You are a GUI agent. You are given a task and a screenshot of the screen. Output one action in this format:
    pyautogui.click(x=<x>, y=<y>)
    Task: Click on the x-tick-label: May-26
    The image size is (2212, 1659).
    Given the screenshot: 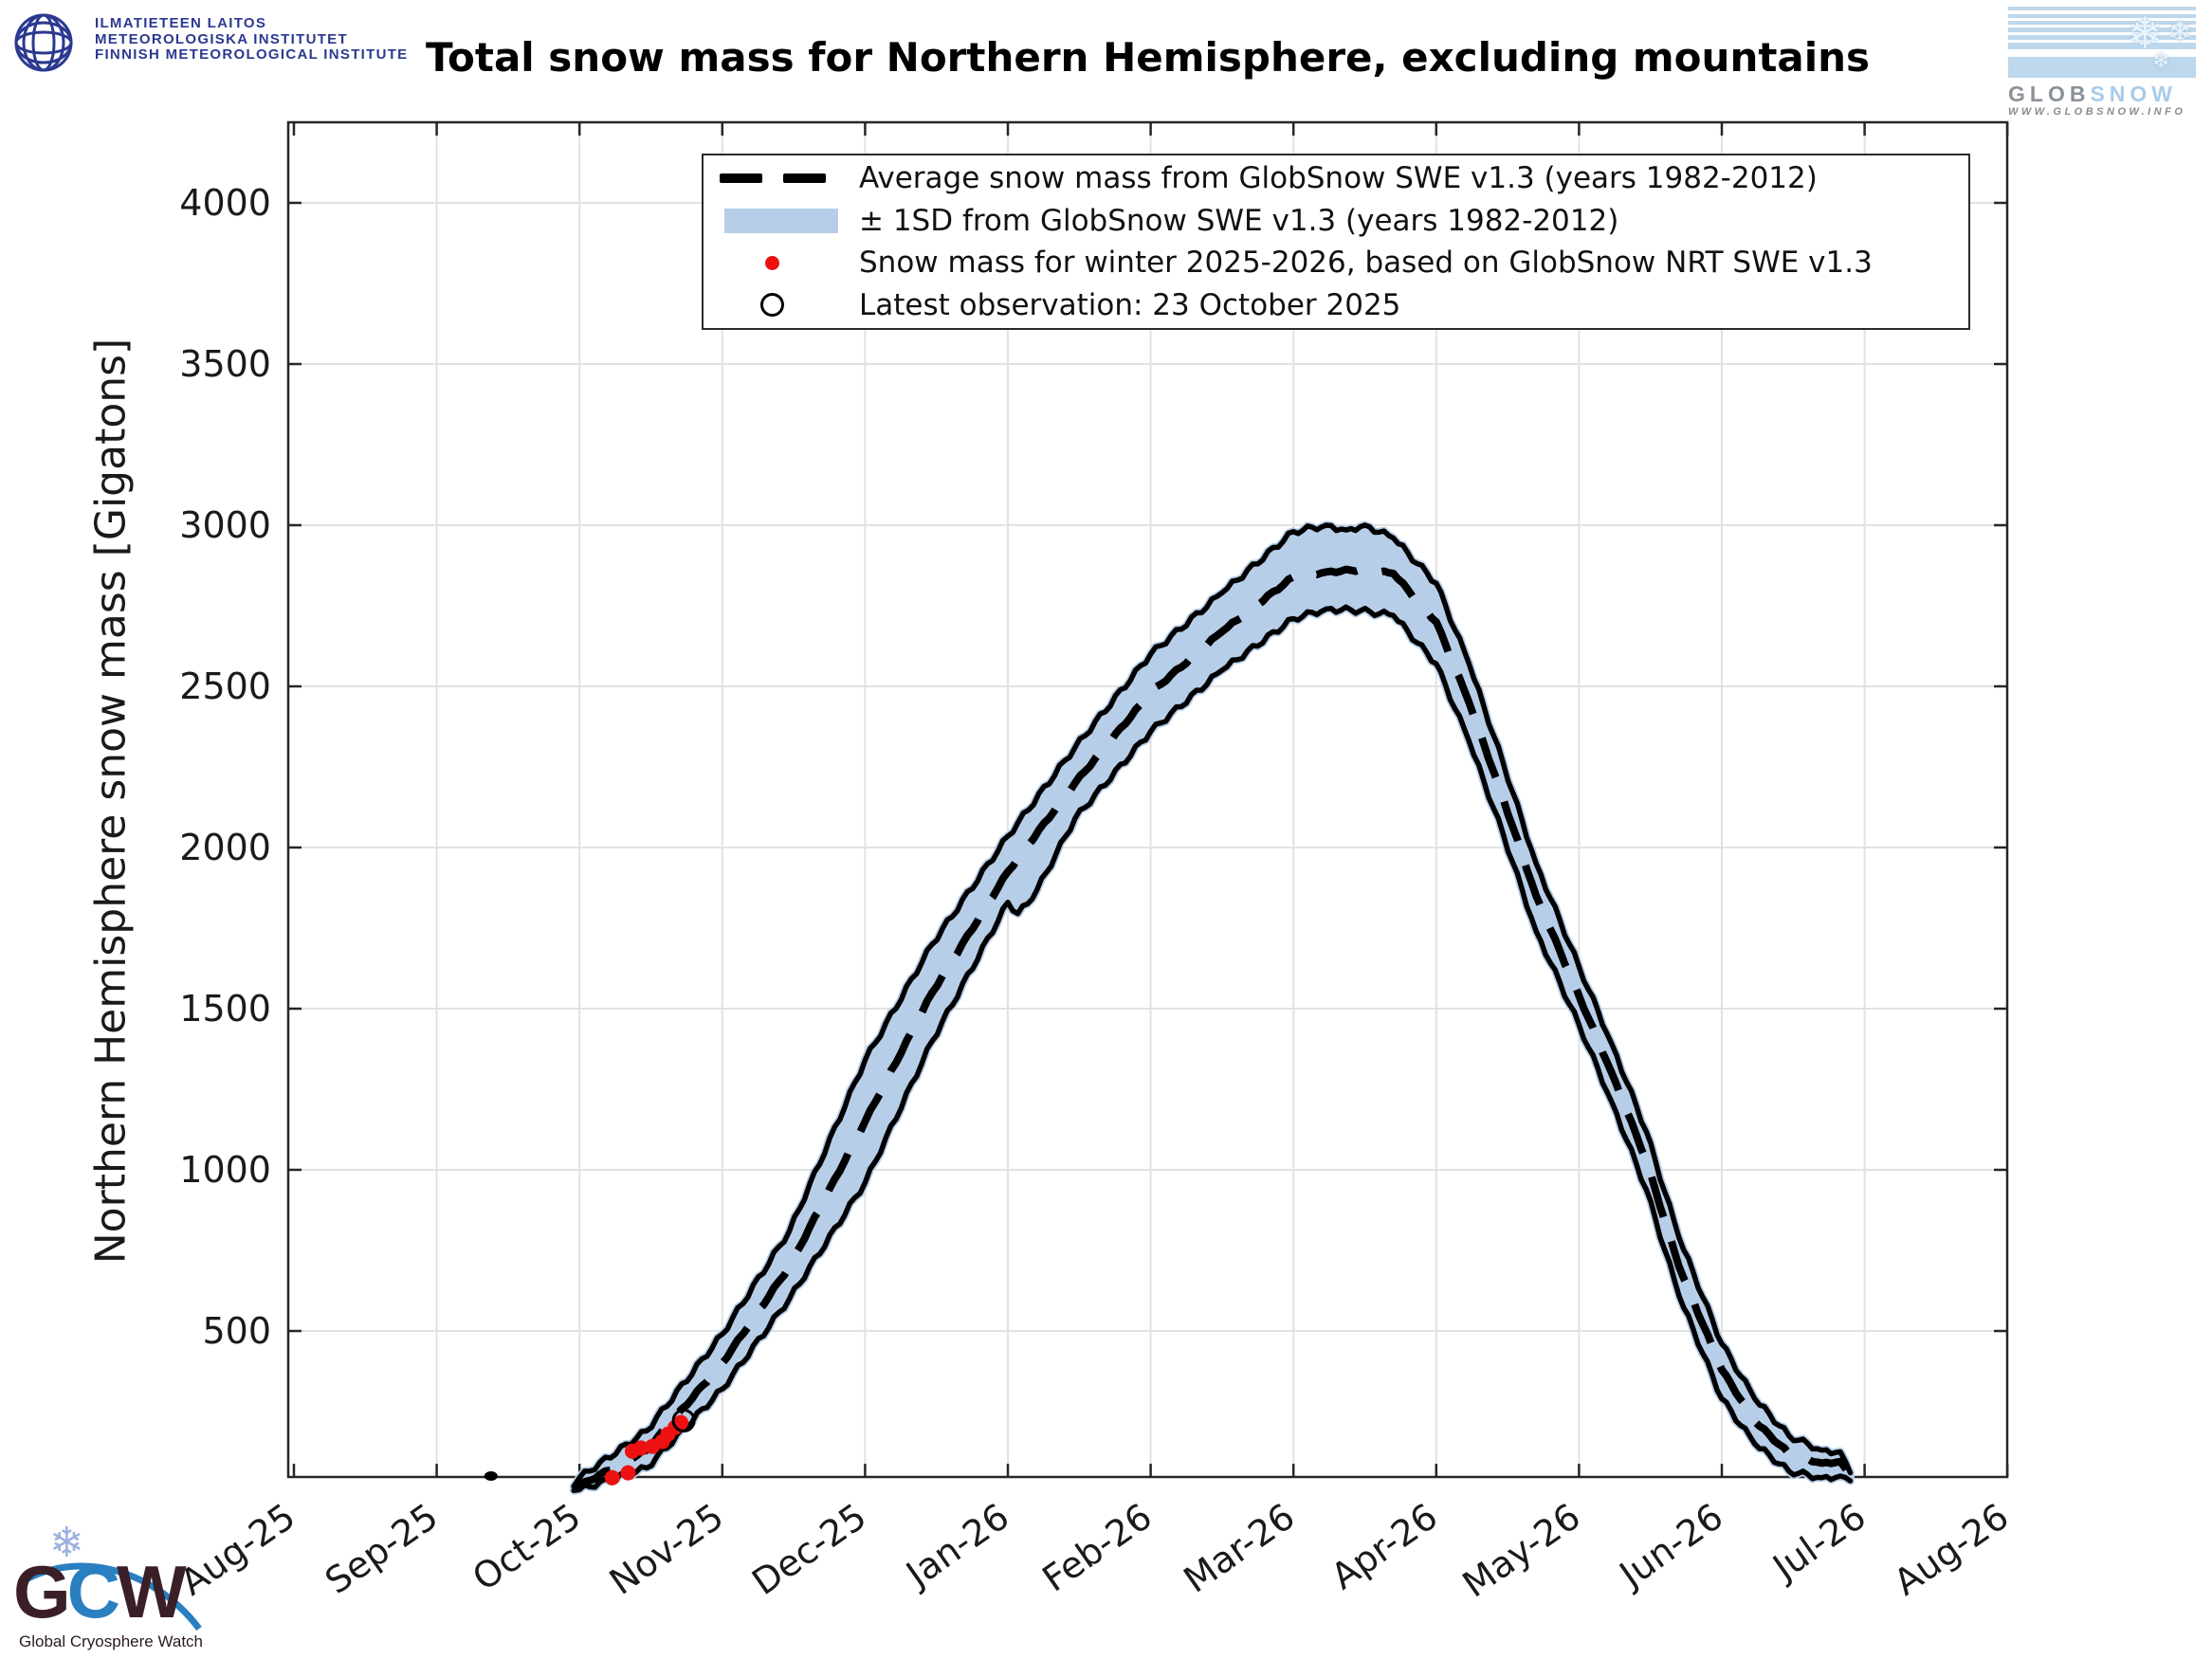 What is the action you would take?
    pyautogui.click(x=1521, y=1550)
    